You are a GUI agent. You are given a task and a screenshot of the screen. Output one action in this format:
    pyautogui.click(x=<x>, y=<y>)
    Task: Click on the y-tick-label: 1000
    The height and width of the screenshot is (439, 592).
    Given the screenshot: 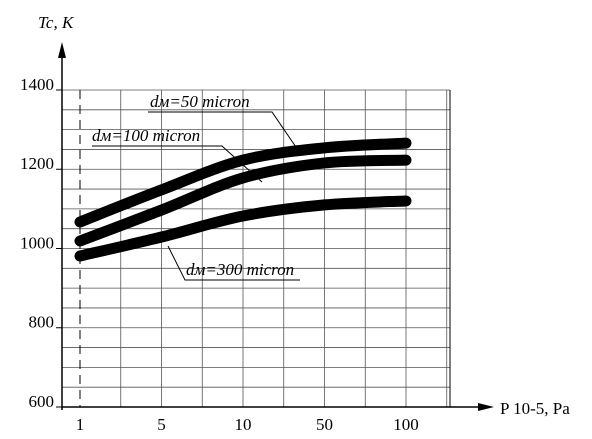 What is the action you would take?
    pyautogui.click(x=37, y=242)
    